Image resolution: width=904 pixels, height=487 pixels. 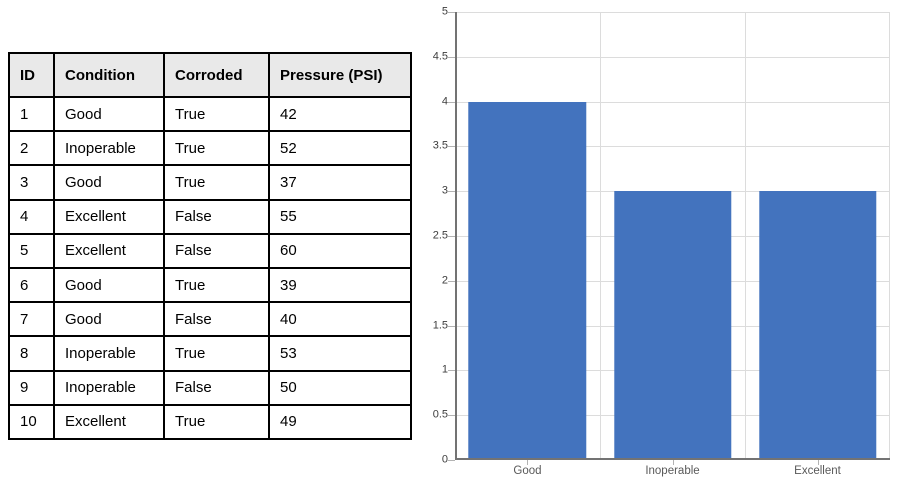 What do you see at coordinates (444, 190) in the screenshot?
I see `y-tick-label: 3` at bounding box center [444, 190].